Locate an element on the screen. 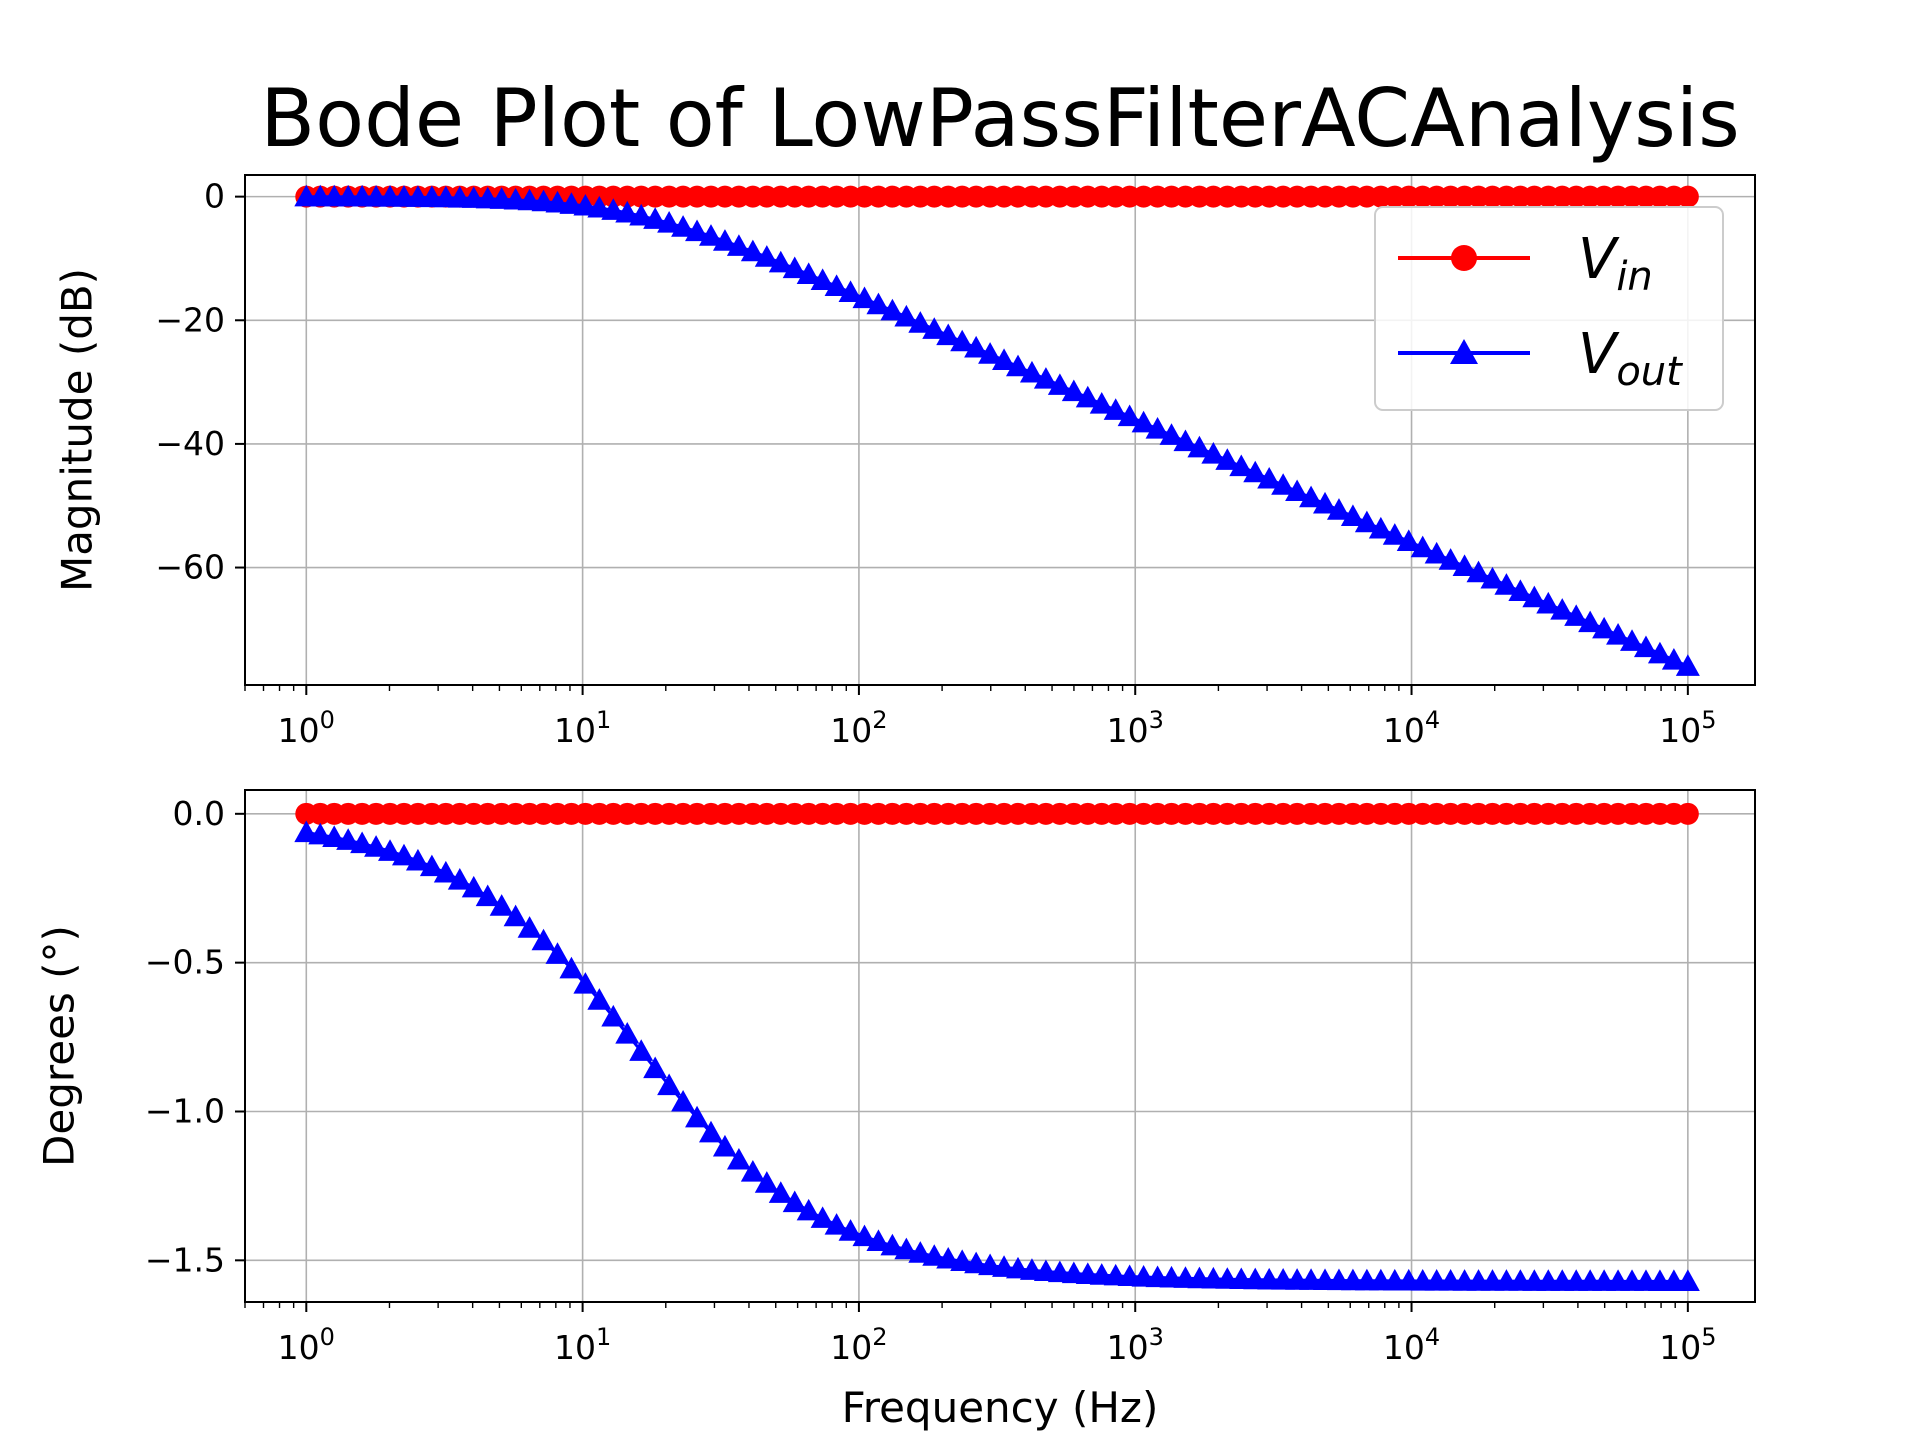  y-tick-label: 0.0 is located at coordinates (199, 813).